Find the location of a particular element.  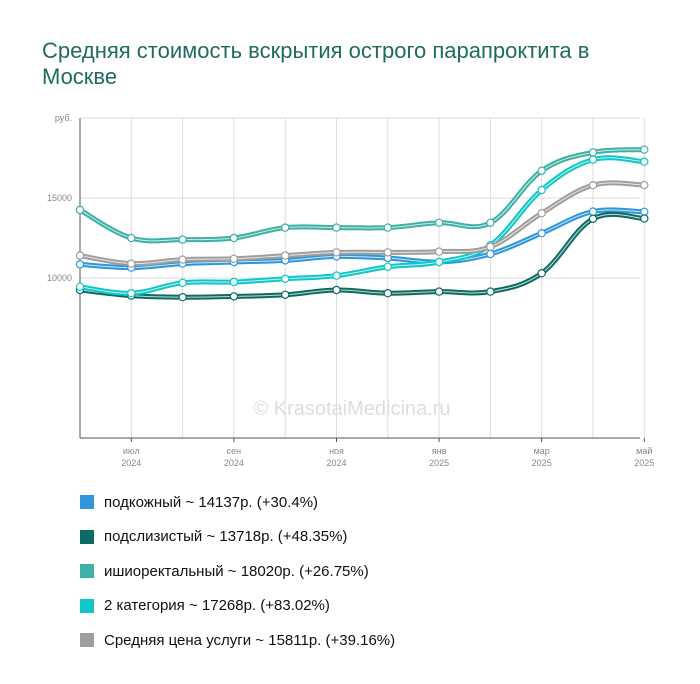

x-tick-month: мар is located at coordinates (542, 451).